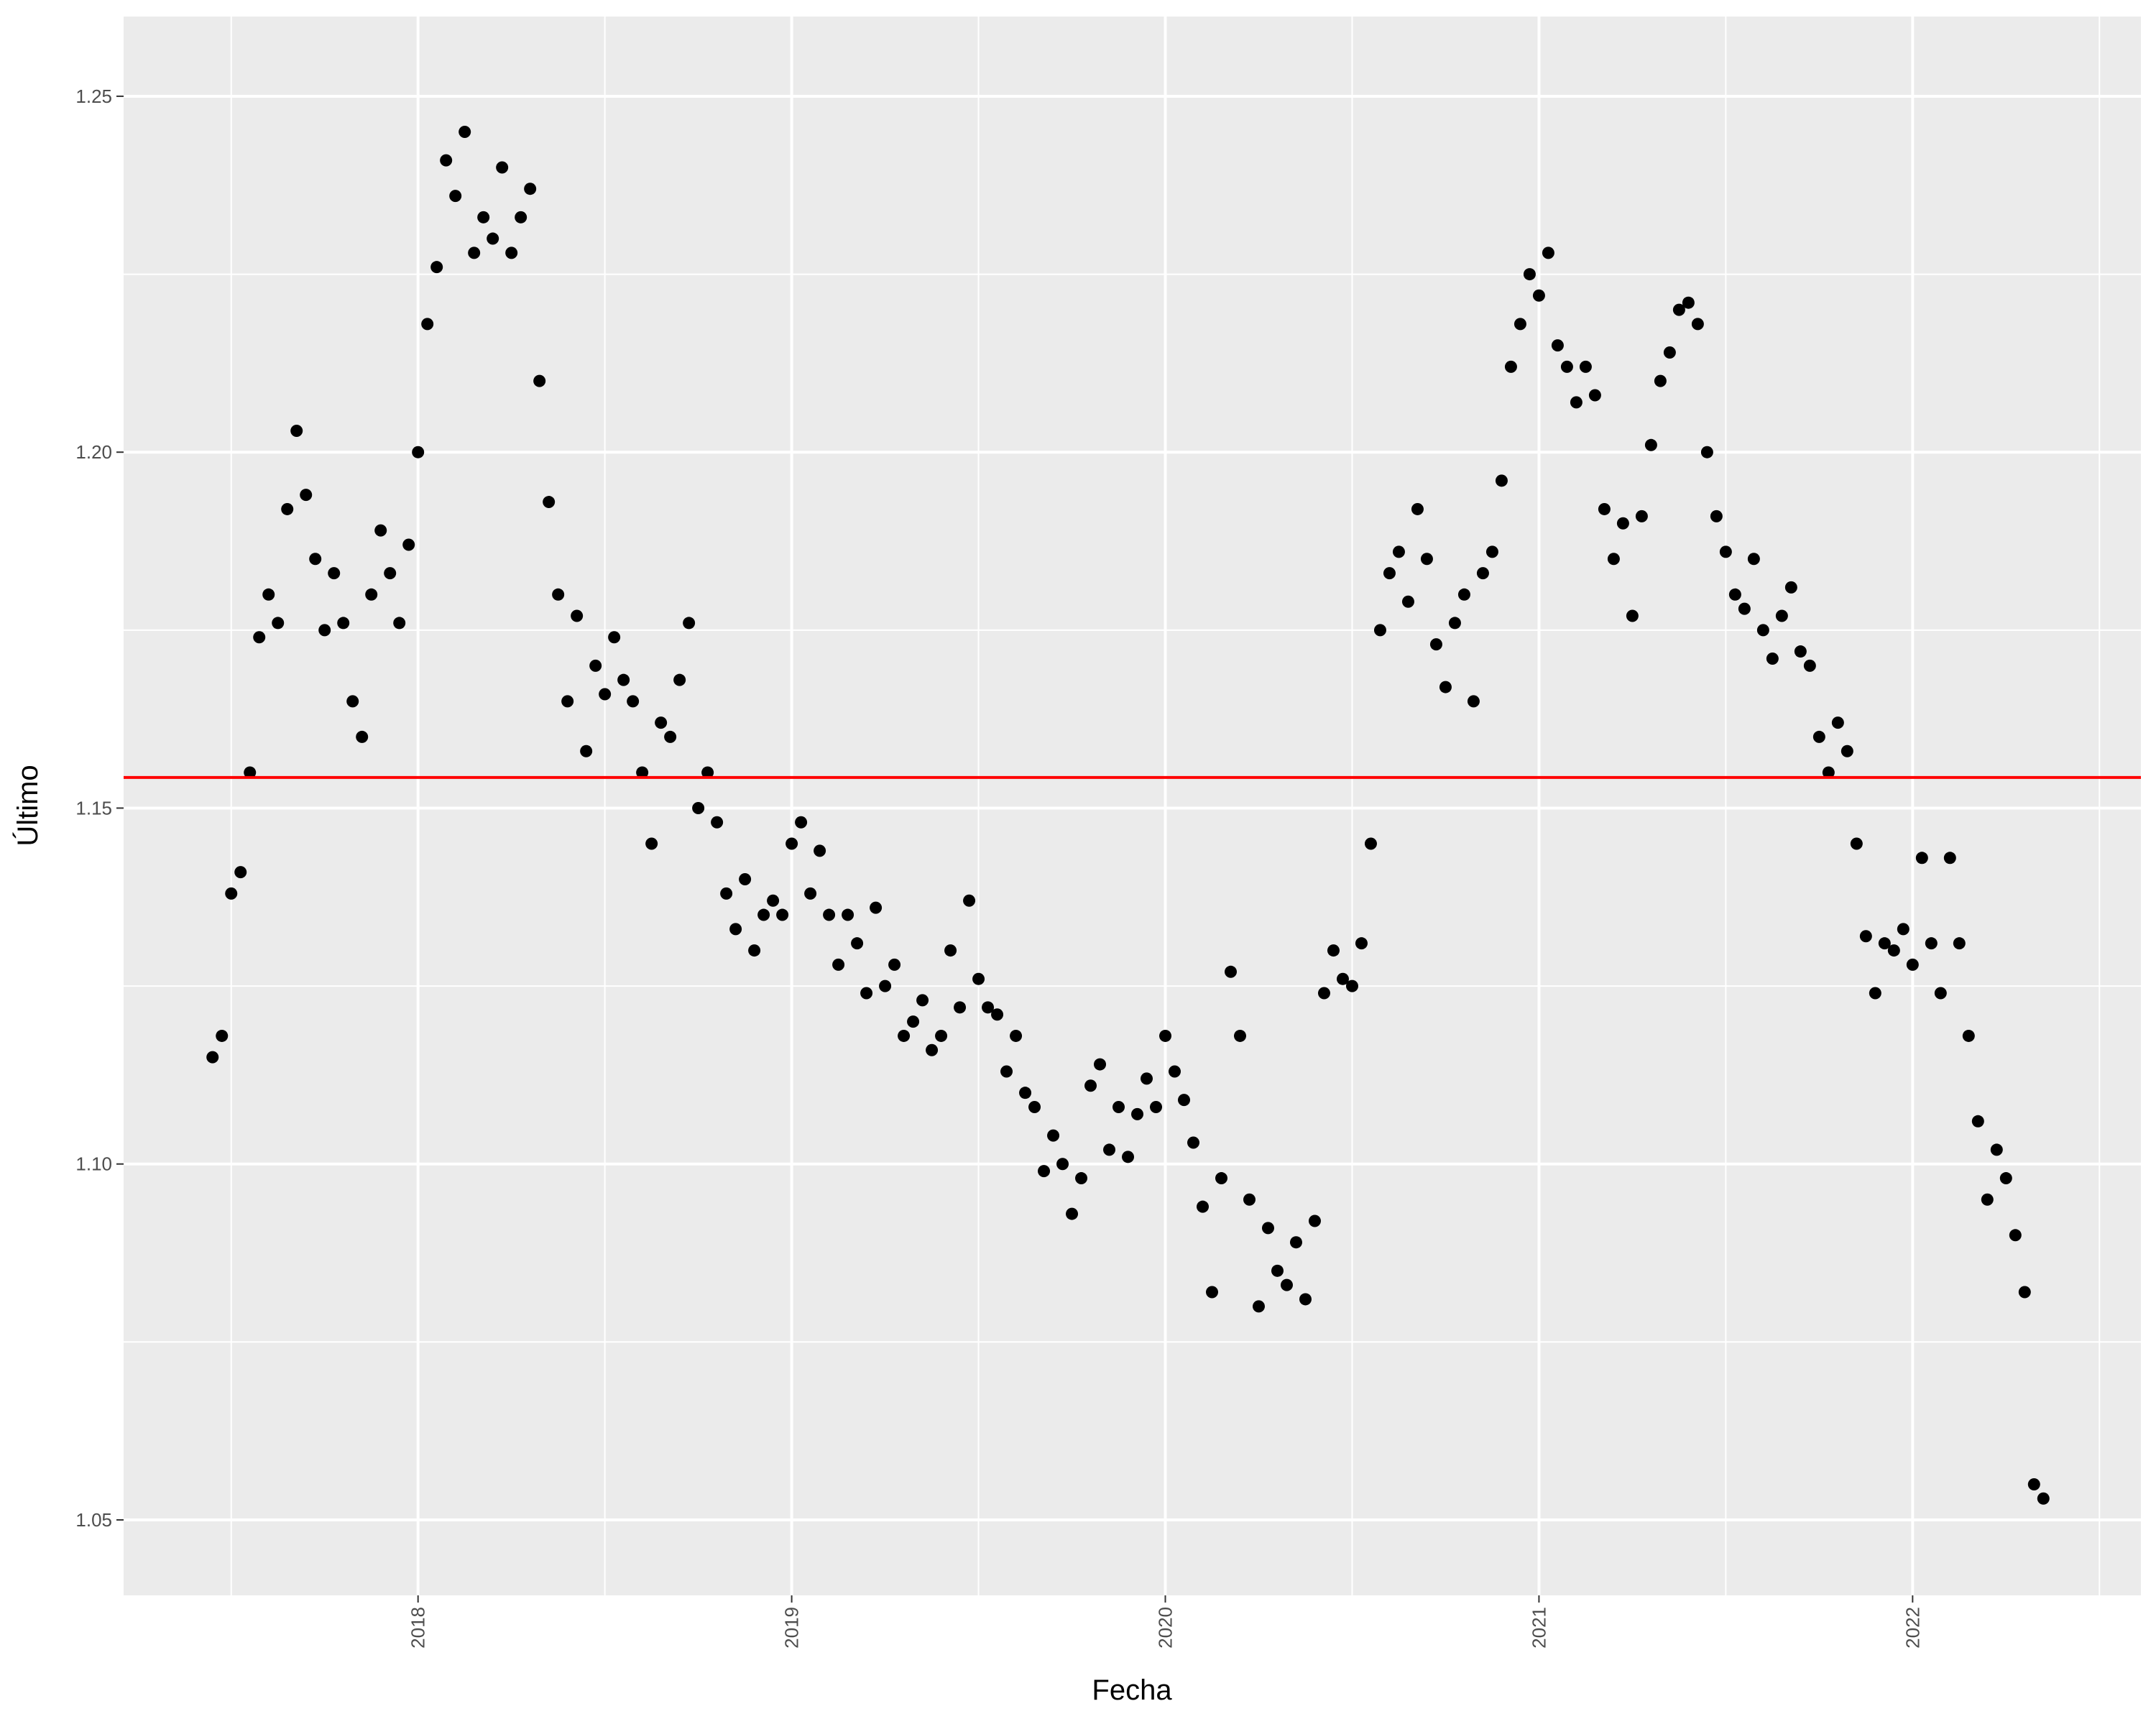 Image resolution: width=2156 pixels, height=1724 pixels. What do you see at coordinates (93, 452) in the screenshot?
I see `y-tick-label: 1.20` at bounding box center [93, 452].